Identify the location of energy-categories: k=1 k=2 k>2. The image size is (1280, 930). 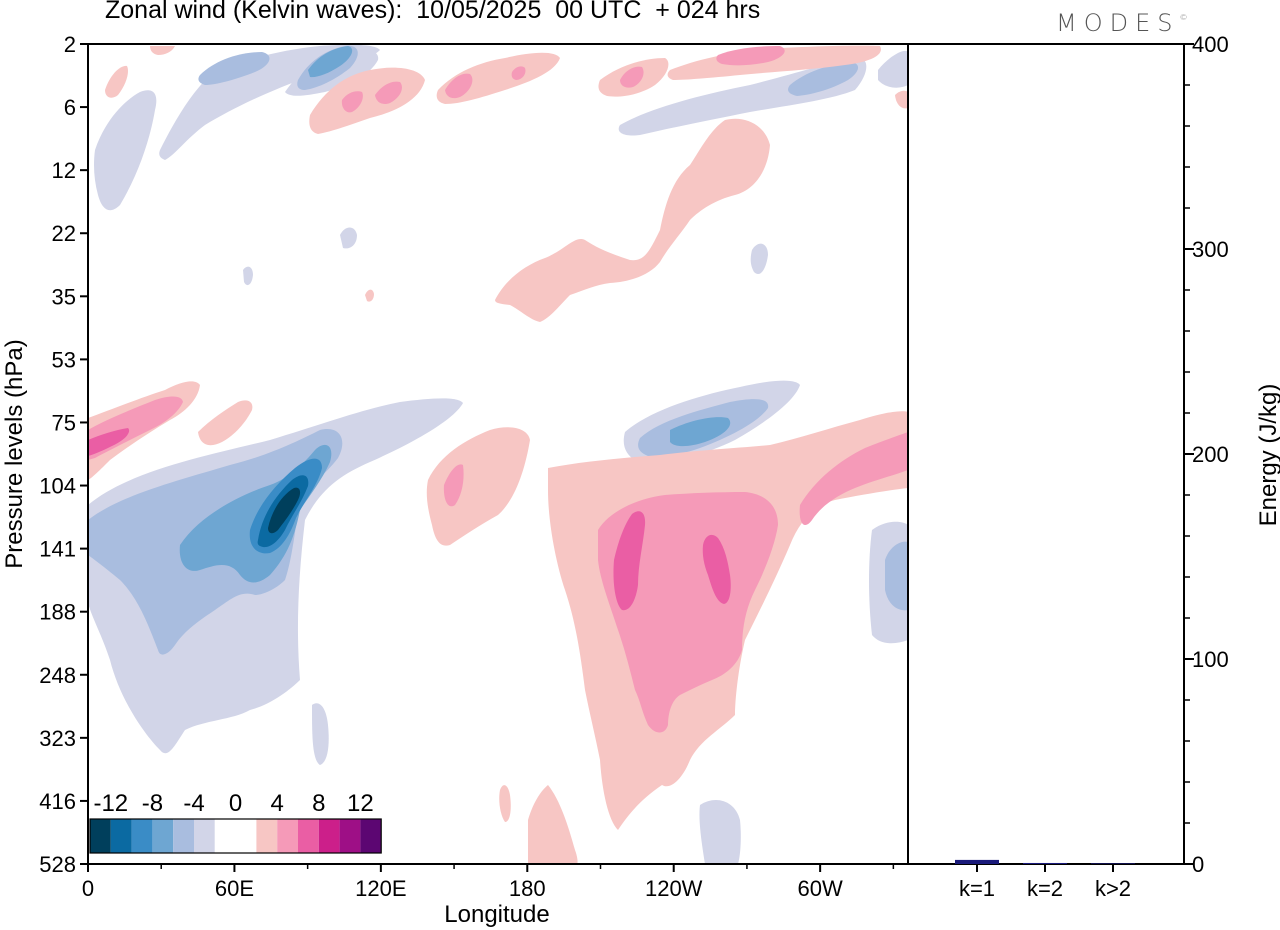
(1045, 882).